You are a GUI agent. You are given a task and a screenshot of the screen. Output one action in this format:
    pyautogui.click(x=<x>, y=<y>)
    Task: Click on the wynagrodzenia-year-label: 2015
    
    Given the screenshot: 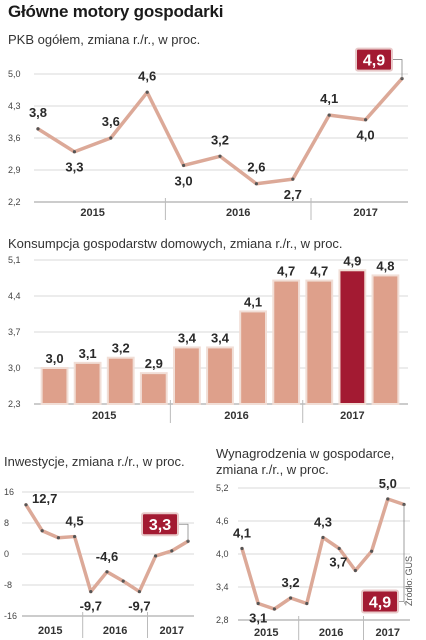 What is the action you would take?
    pyautogui.click(x=266, y=633)
    